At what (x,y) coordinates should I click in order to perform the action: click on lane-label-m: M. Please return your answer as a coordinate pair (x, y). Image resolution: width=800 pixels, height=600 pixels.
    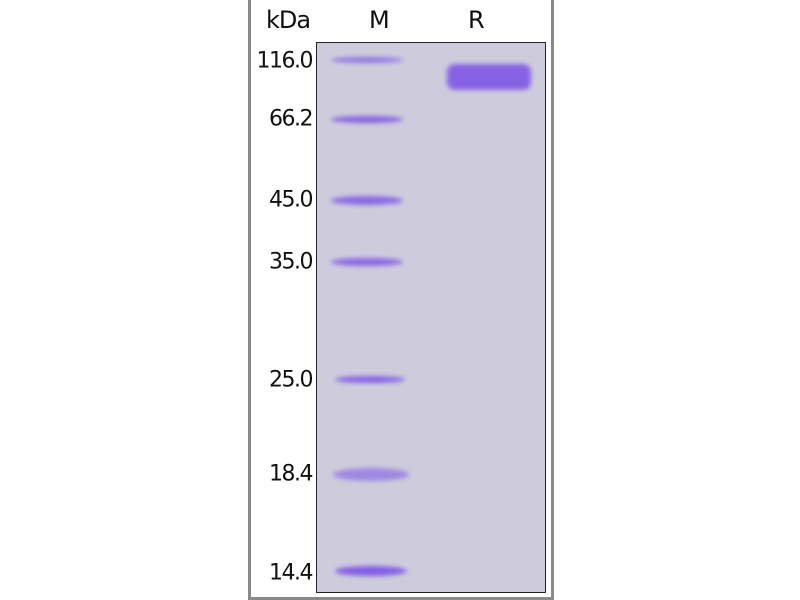
    Looking at the image, I should click on (379, 20).